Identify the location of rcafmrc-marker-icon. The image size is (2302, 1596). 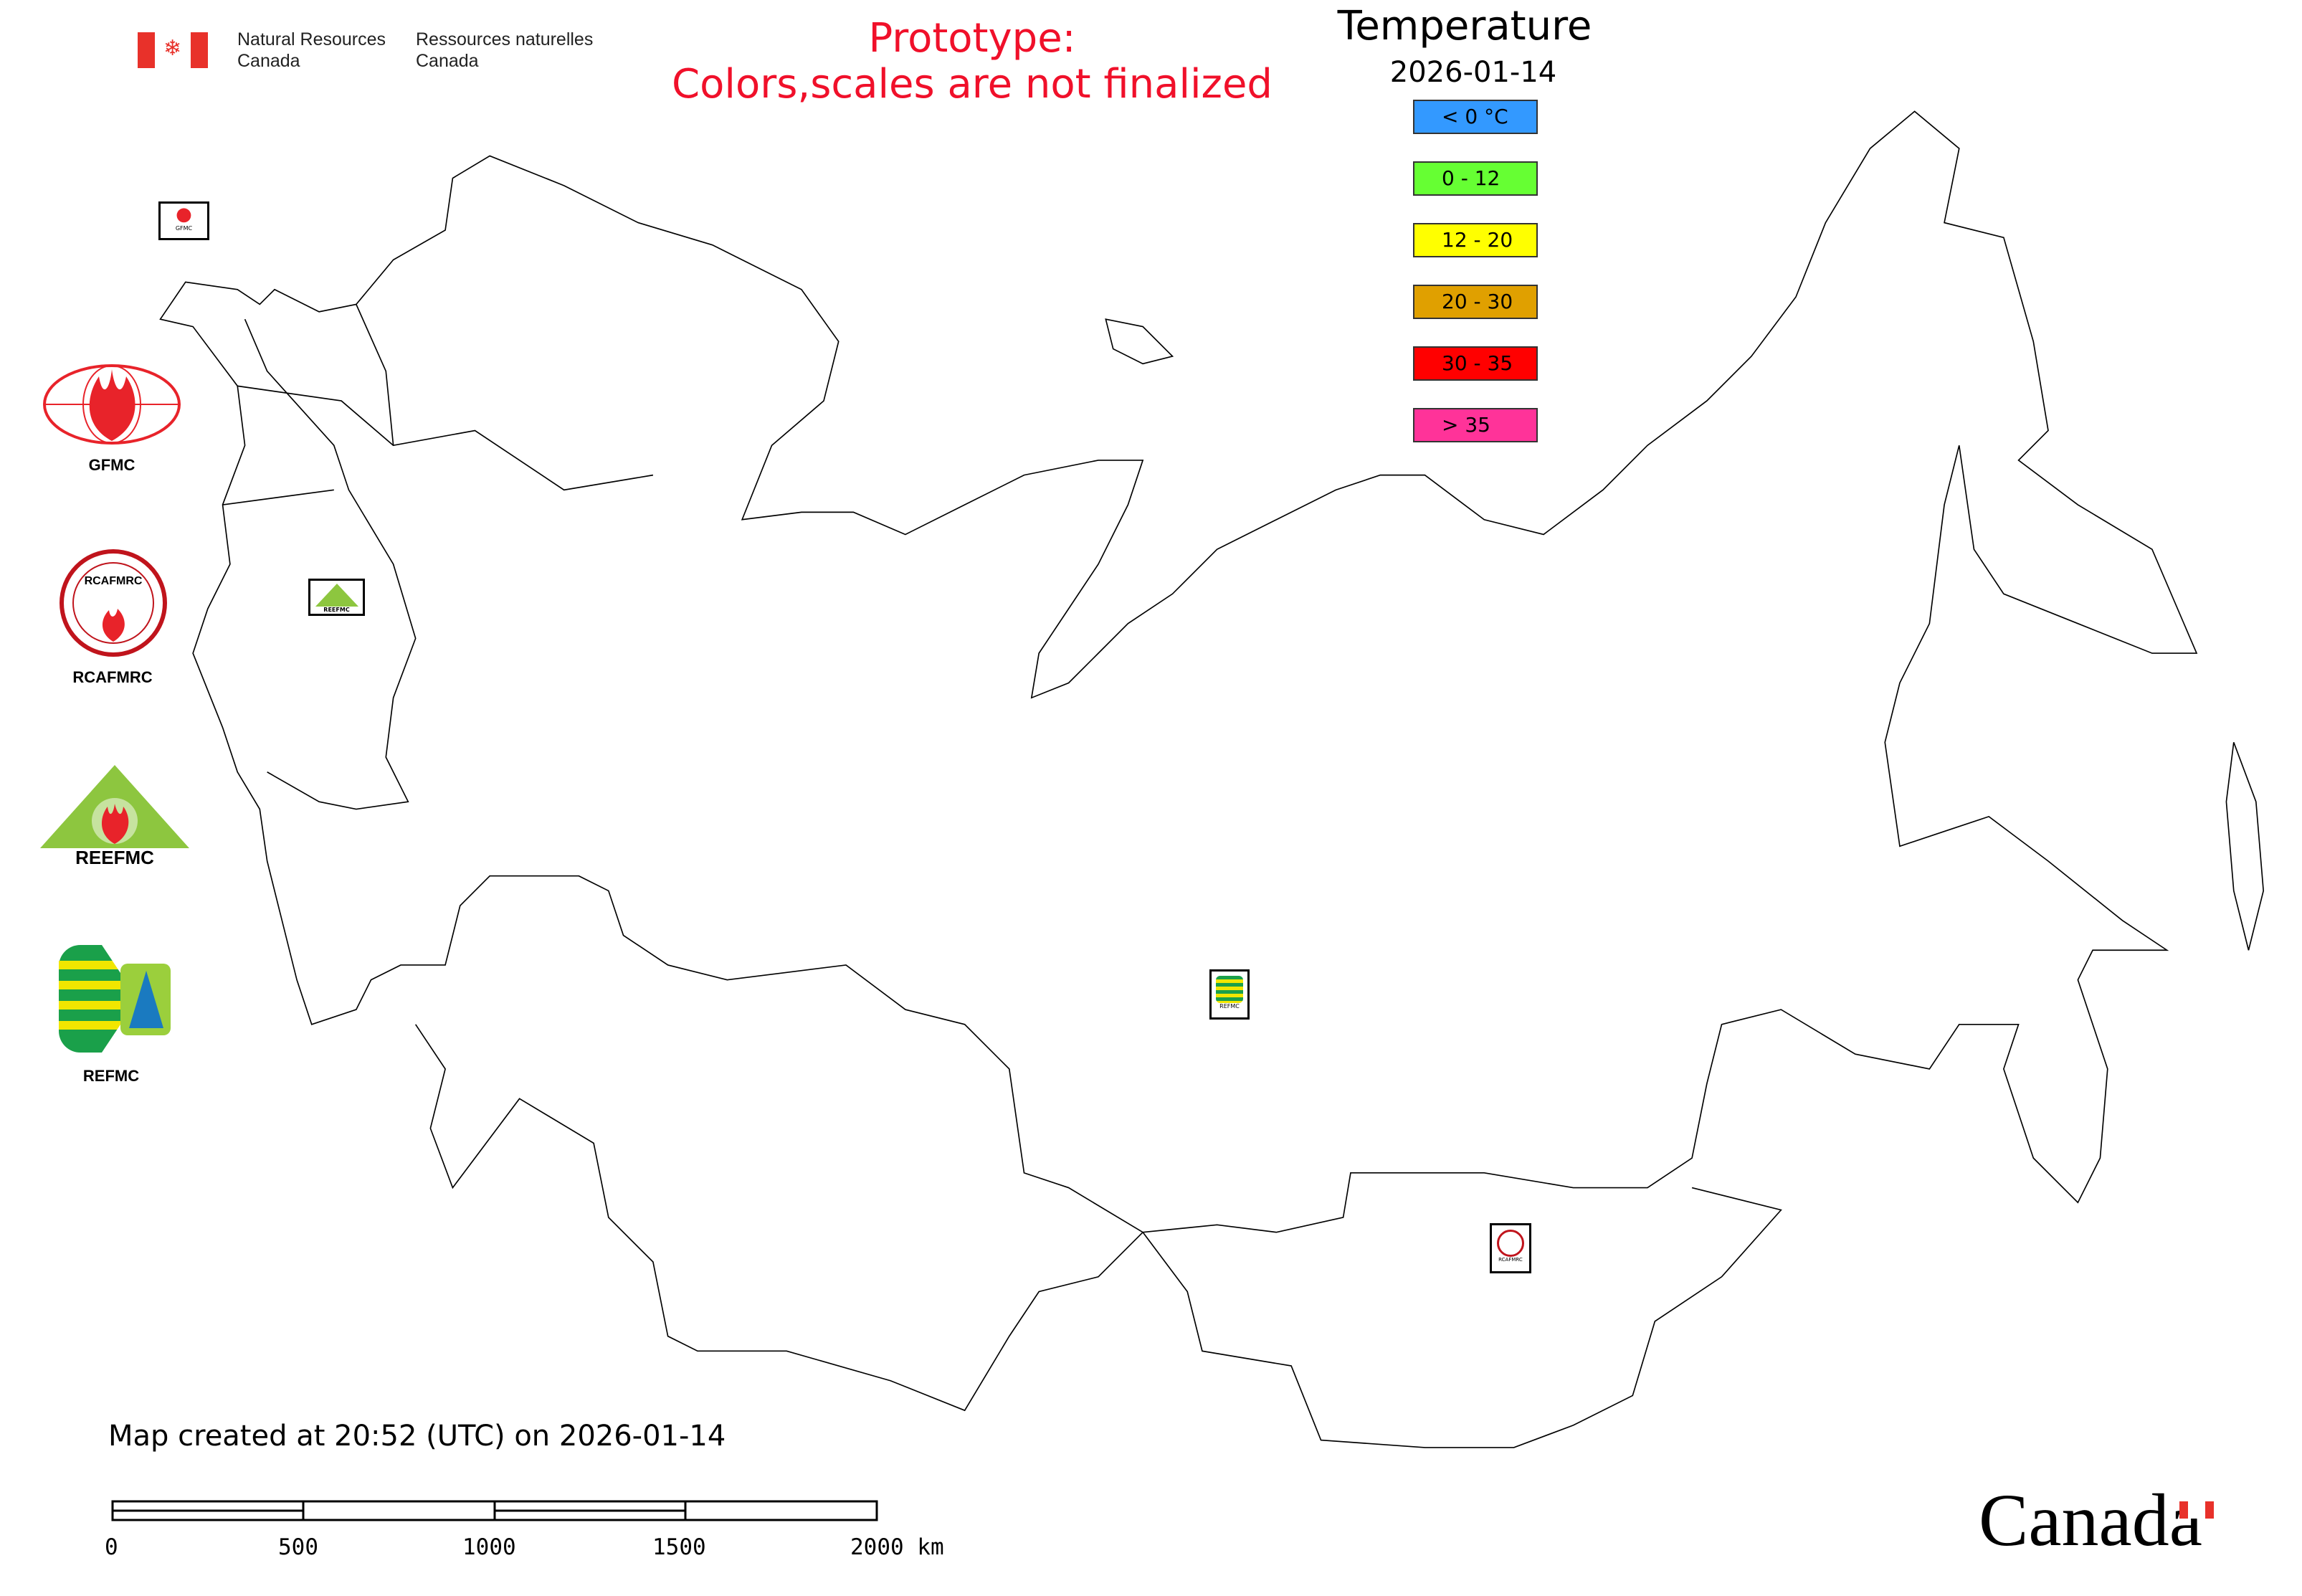
(1510, 1243).